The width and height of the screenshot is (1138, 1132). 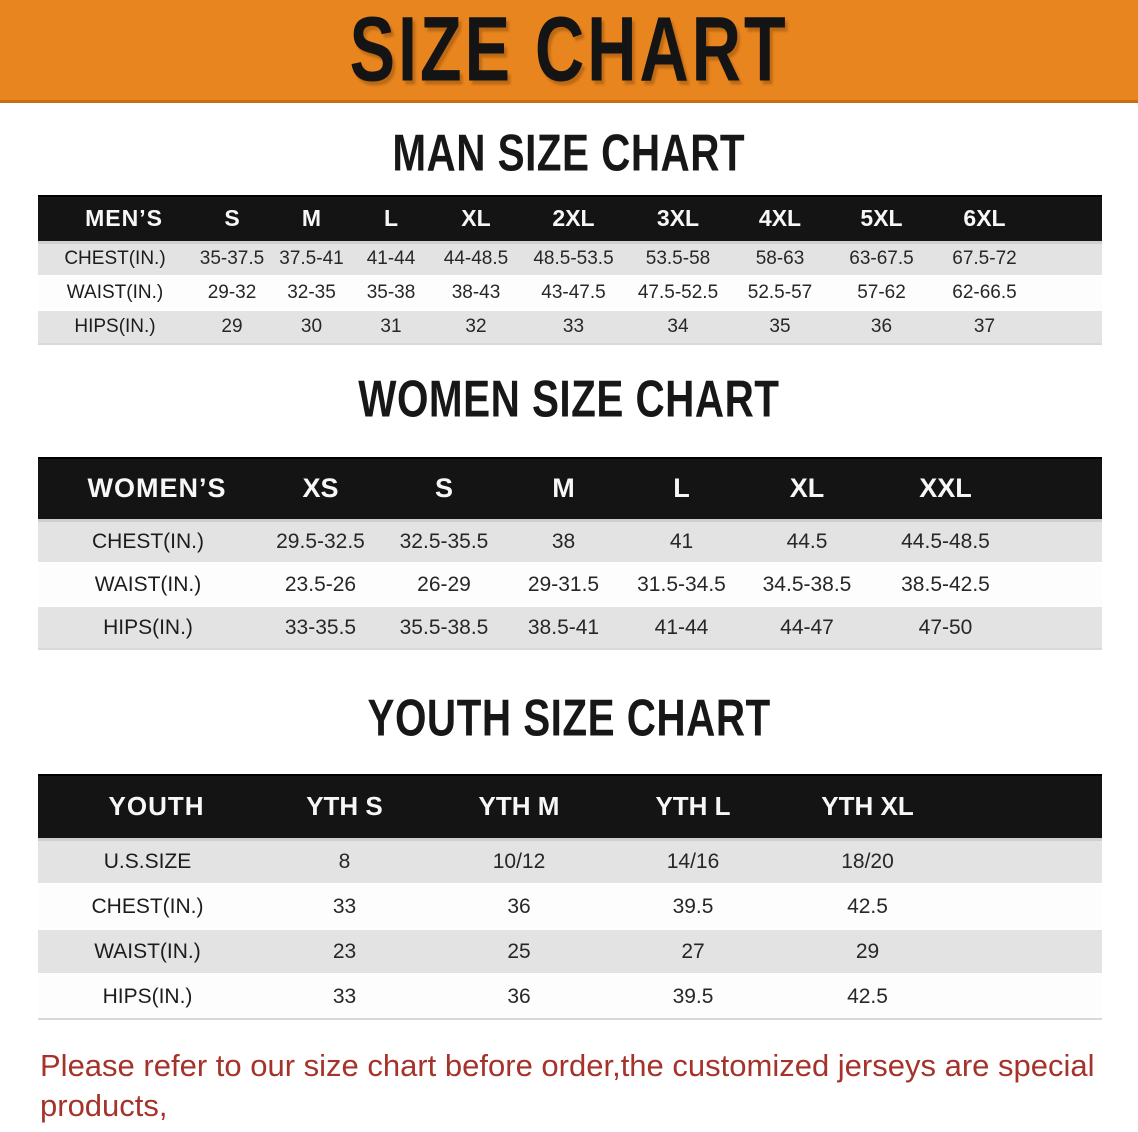 What do you see at coordinates (444, 627) in the screenshot?
I see `size-cell: 35.5-38.5` at bounding box center [444, 627].